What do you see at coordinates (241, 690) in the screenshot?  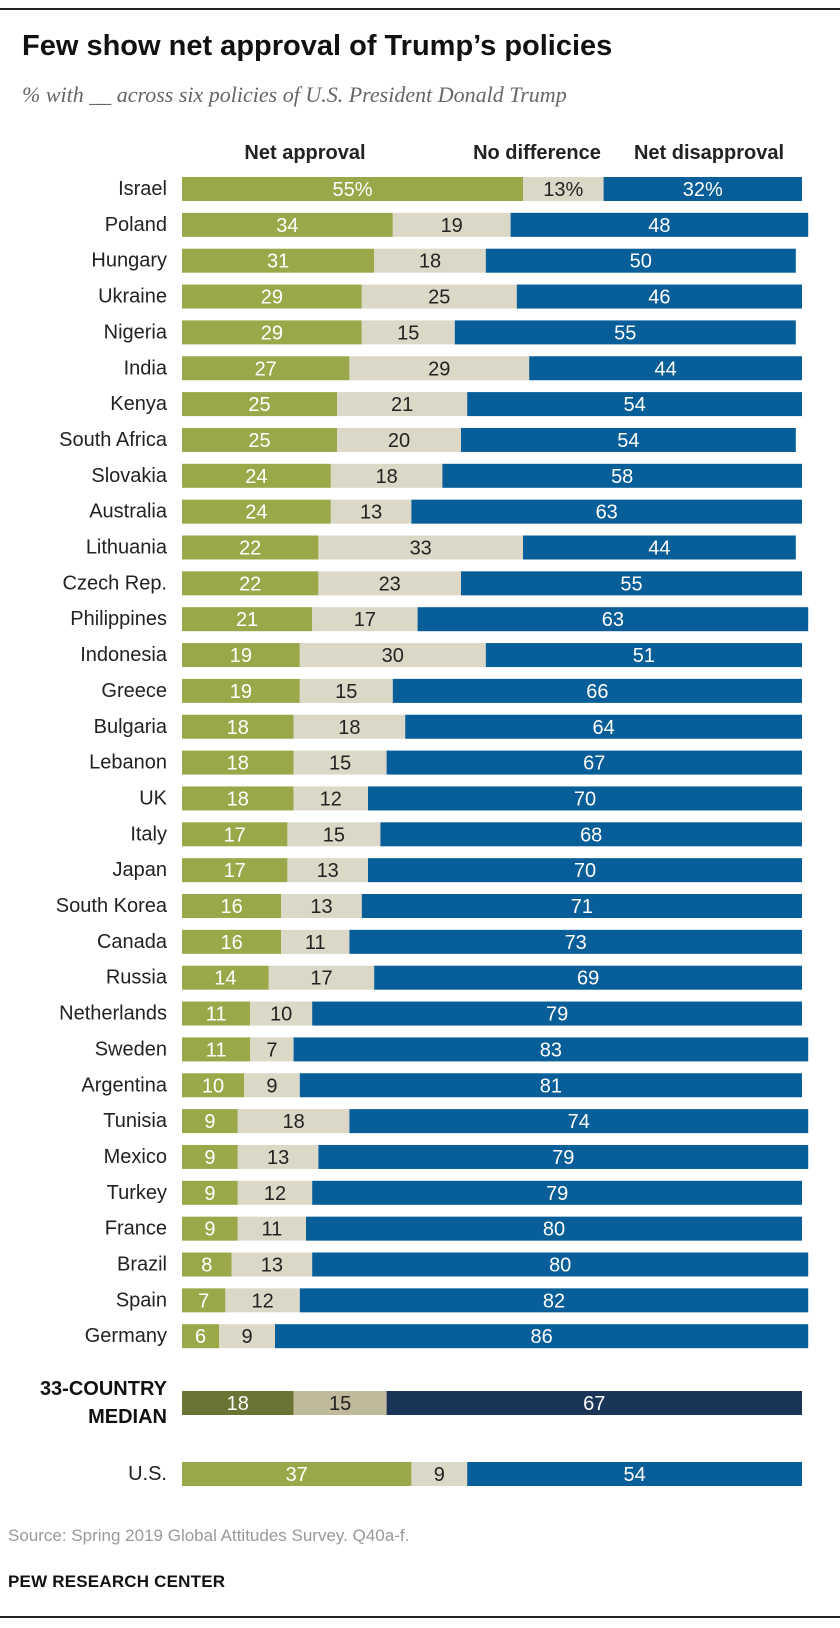 I see `bar-approval-greece` at bounding box center [241, 690].